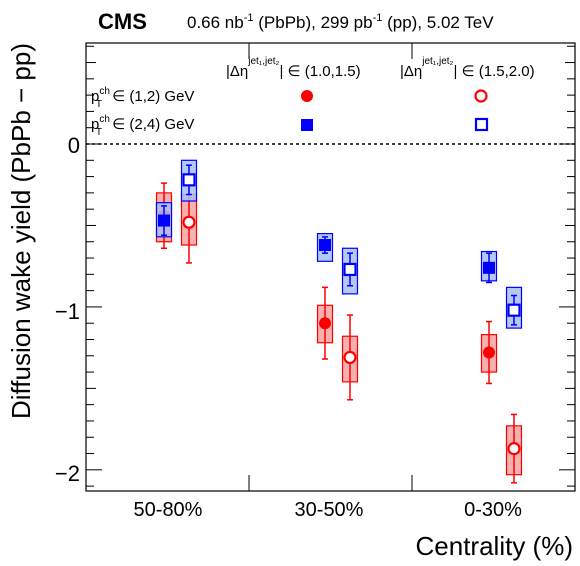 Image resolution: width=580 pixels, height=566 pixels. Describe the element at coordinates (481, 124) in the screenshot. I see `legend-marker-open-square` at that location.